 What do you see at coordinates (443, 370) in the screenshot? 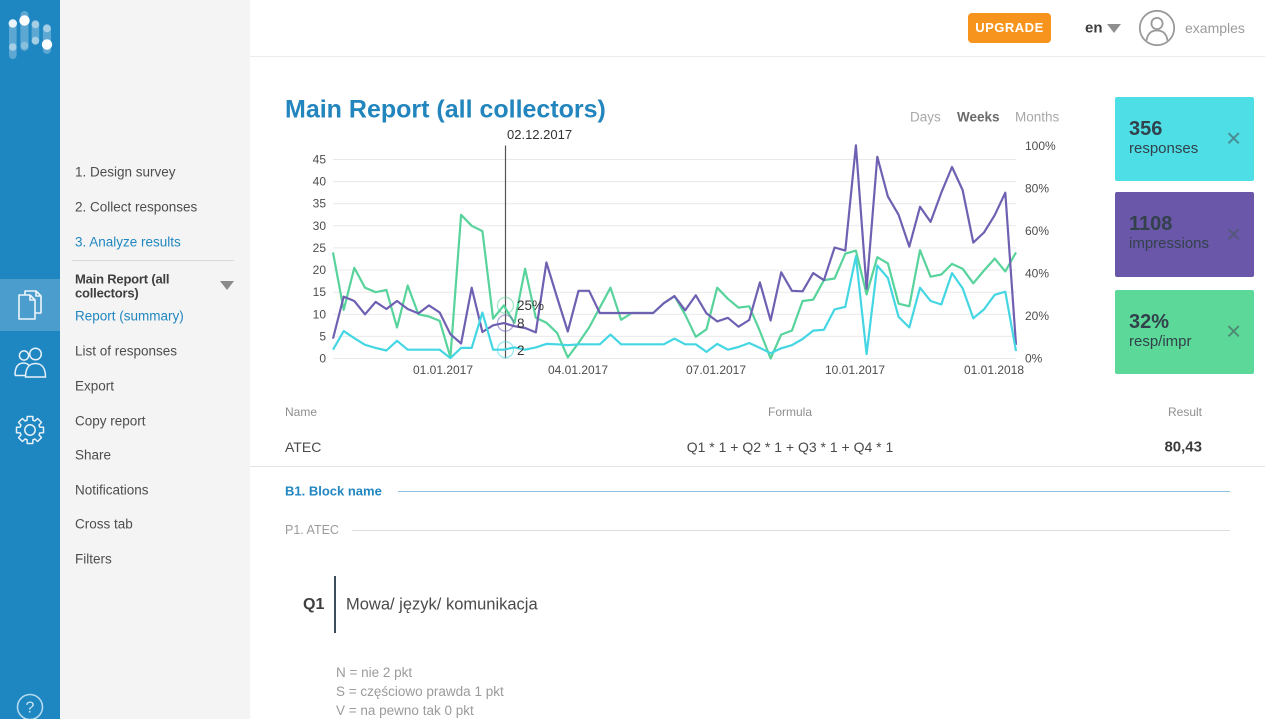
I see `svg-text: 01.01.2017` at bounding box center [443, 370].